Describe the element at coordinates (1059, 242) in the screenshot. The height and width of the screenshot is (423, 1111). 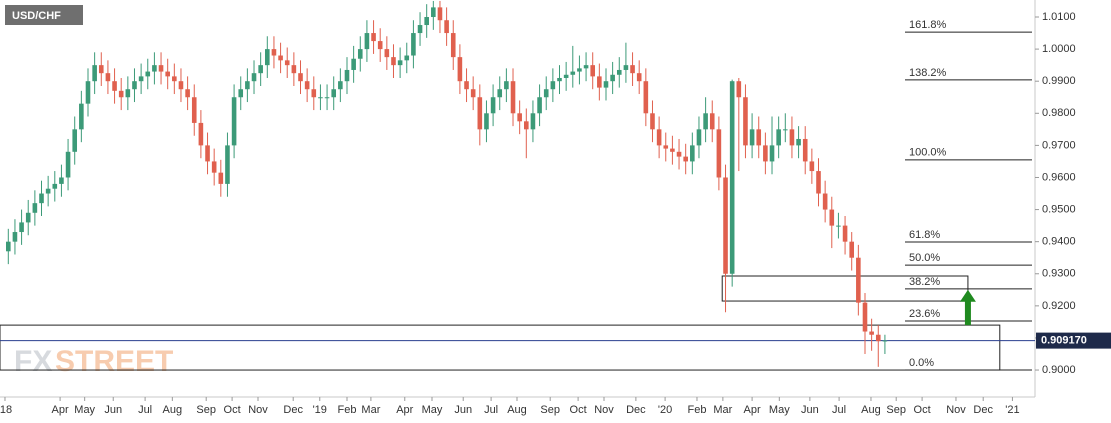
I see `y-tick-label: 0.9400` at that location.